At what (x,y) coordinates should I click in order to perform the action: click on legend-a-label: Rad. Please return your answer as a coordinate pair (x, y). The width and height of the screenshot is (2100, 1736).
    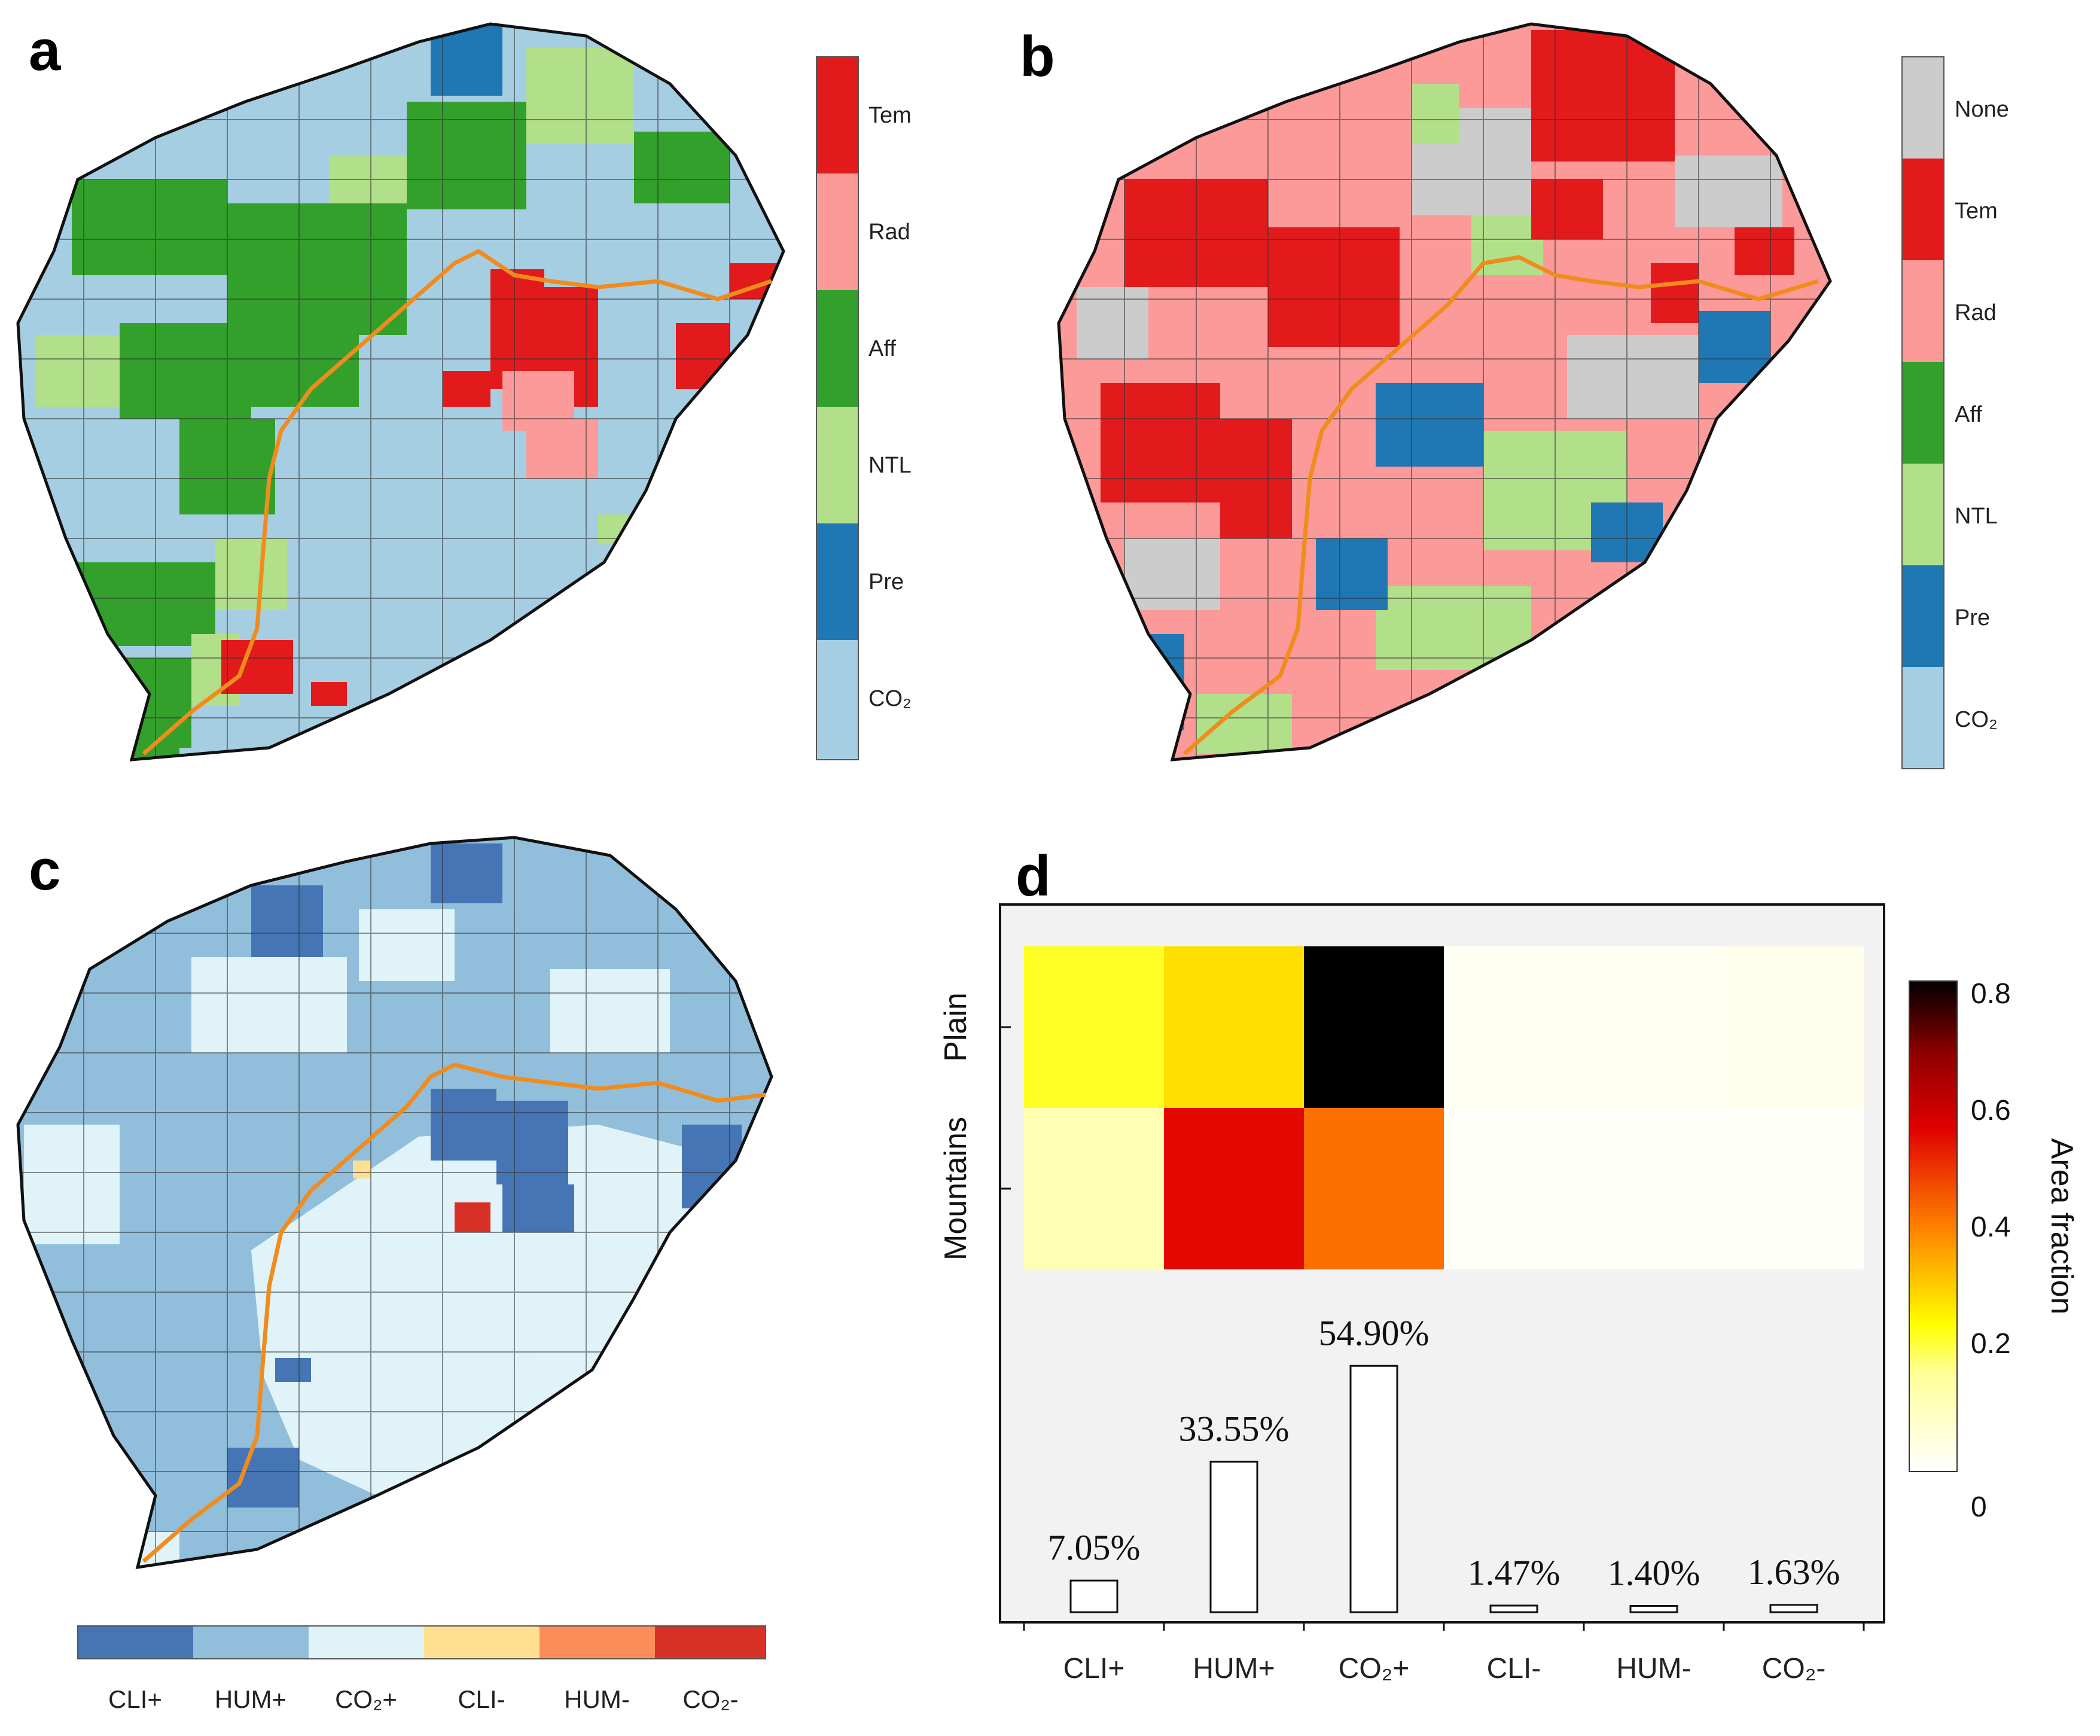
    Looking at the image, I should click on (889, 232).